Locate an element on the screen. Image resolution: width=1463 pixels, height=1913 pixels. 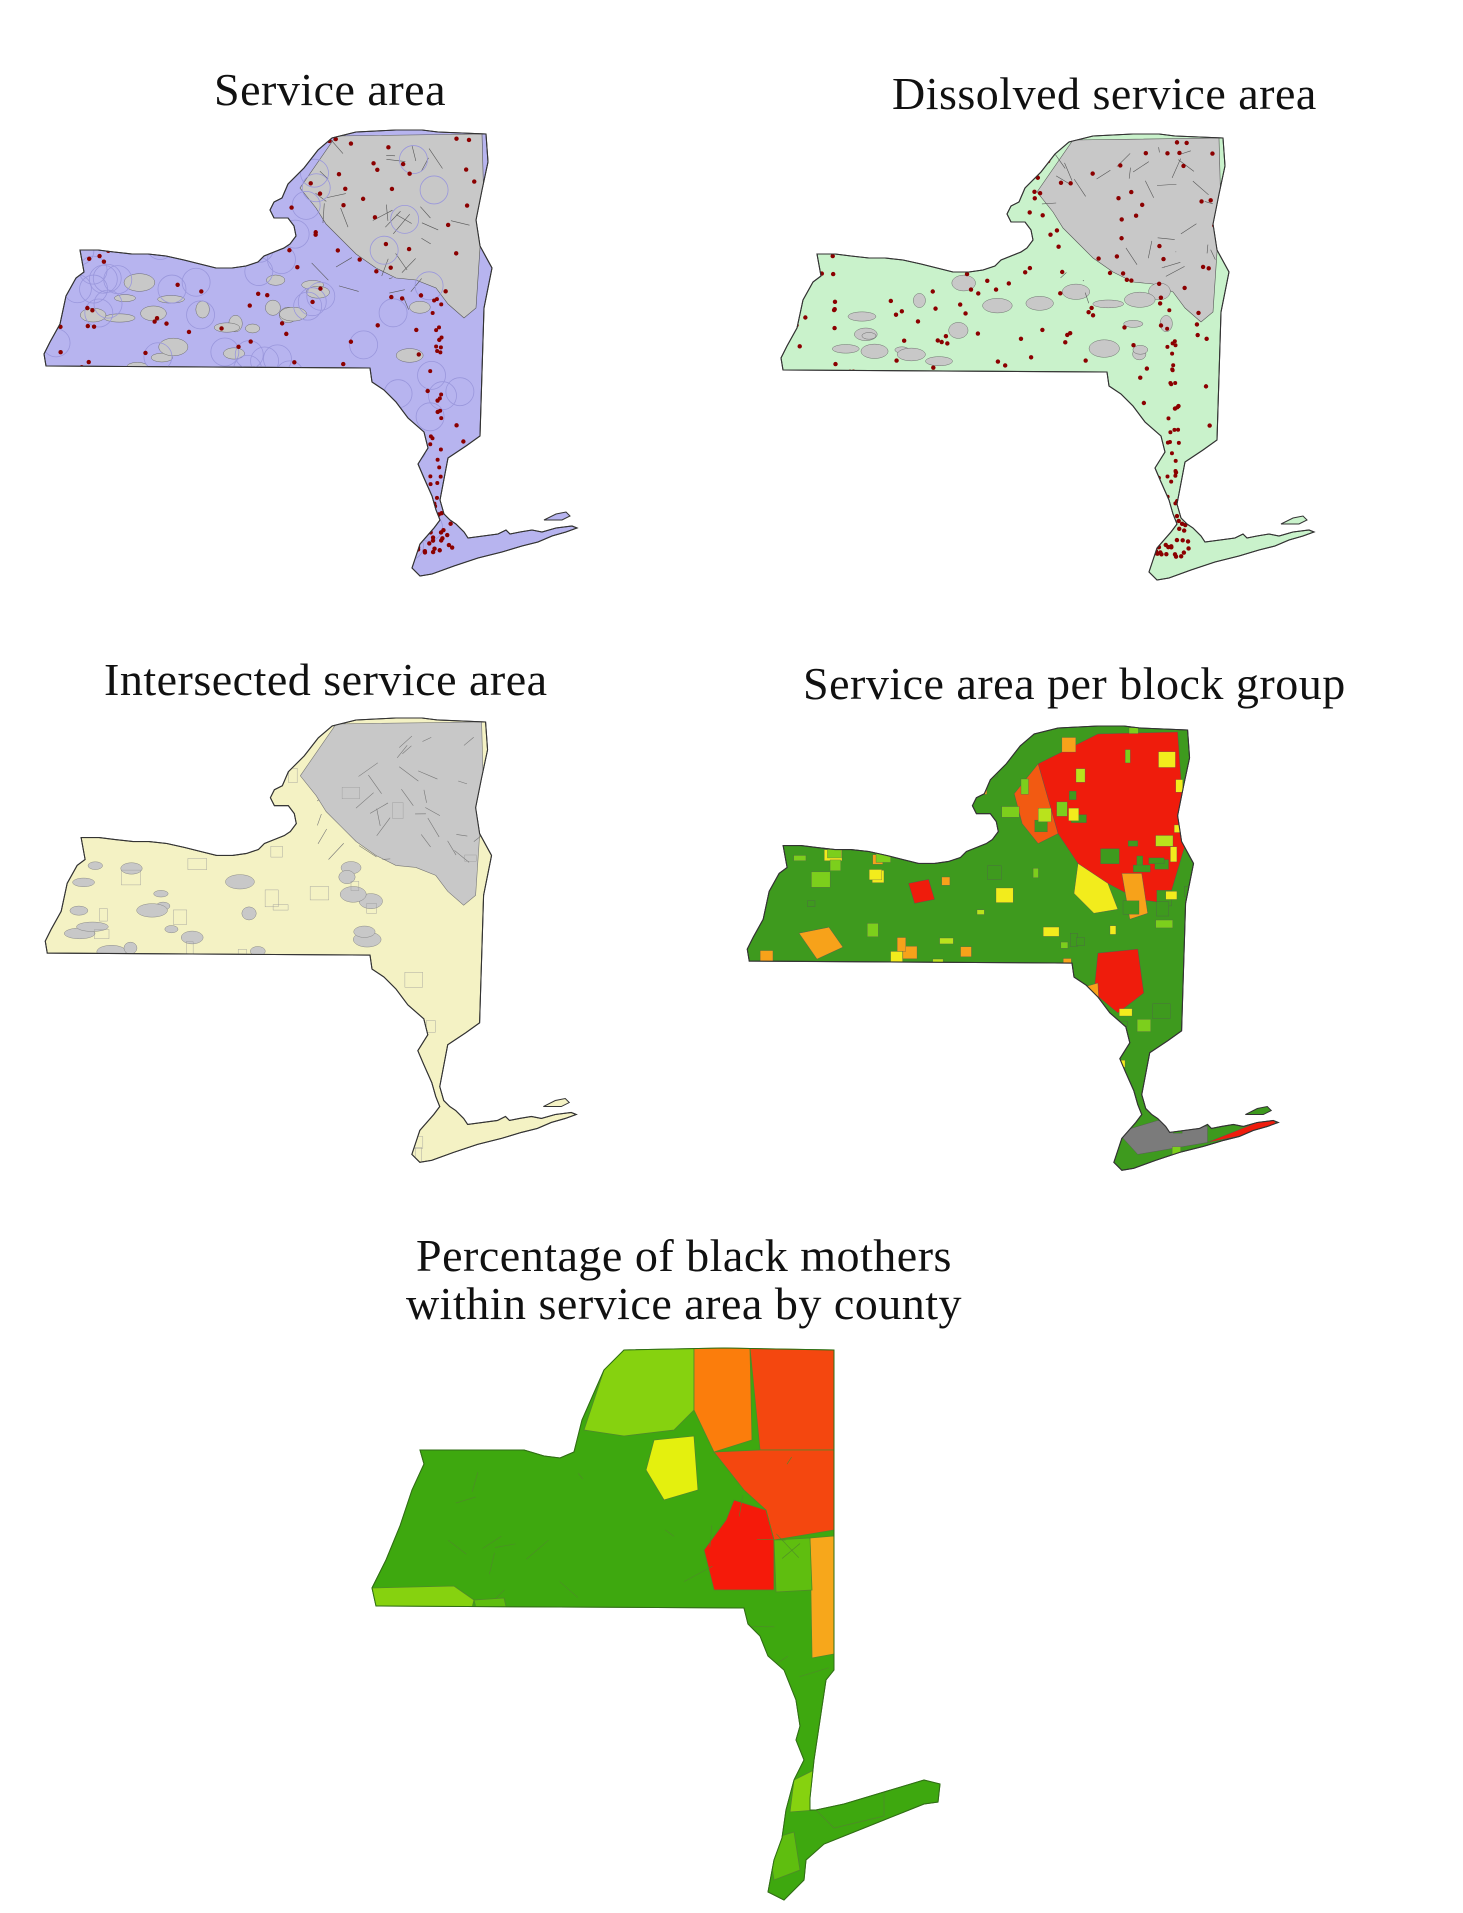
state-border is located at coordinates (656, 1624).